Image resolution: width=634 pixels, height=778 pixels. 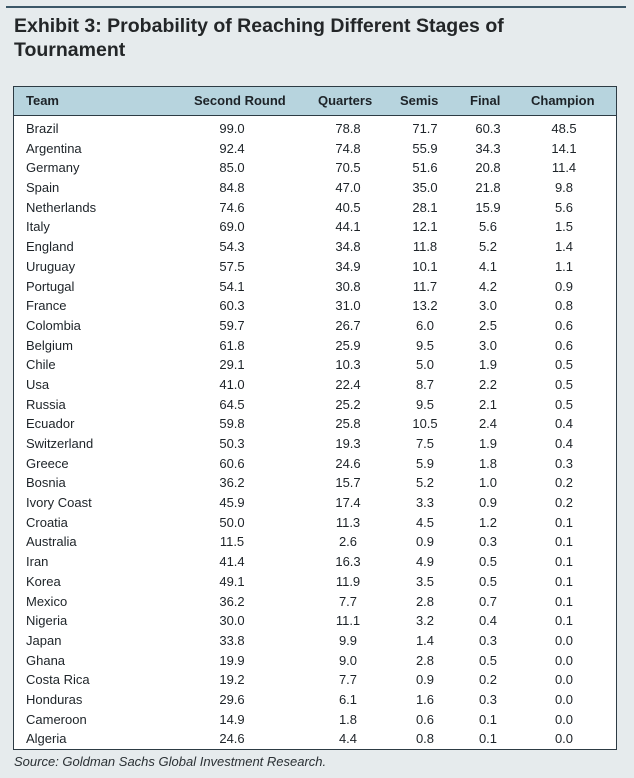 I want to click on semis-cell: 71.7, so click(x=425, y=128).